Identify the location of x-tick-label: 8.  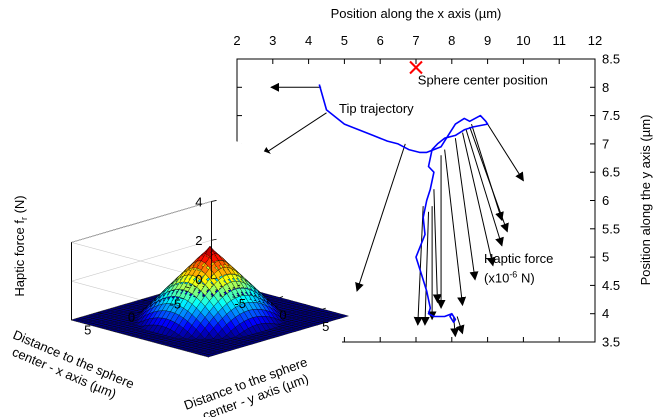
(451, 40).